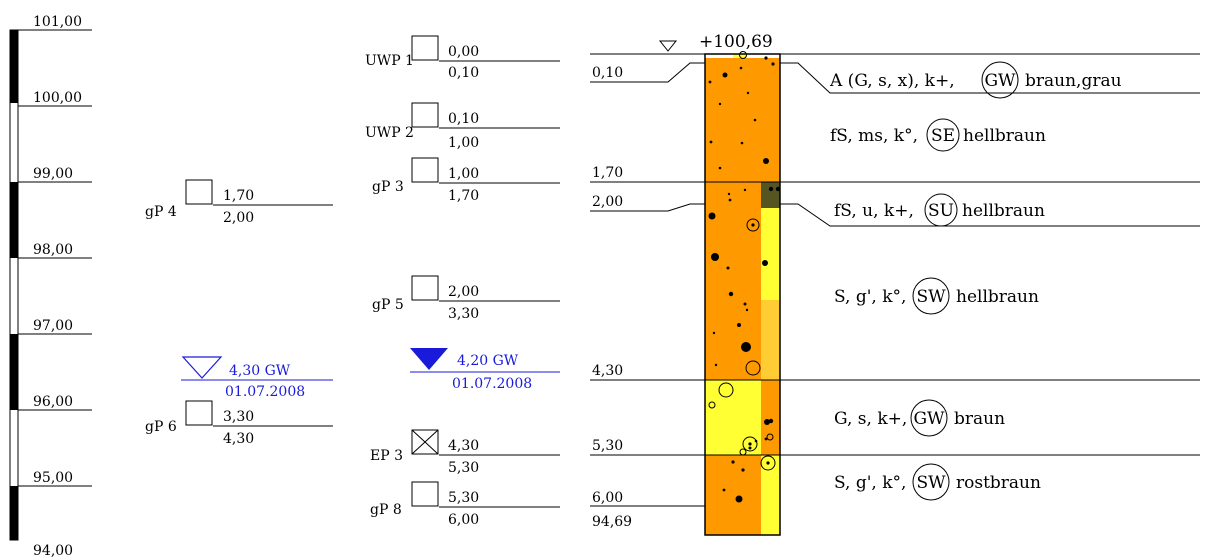 The width and height of the screenshot is (1207, 558). Describe the element at coordinates (386, 510) in the screenshot. I see `sample-name: gP 8` at that location.